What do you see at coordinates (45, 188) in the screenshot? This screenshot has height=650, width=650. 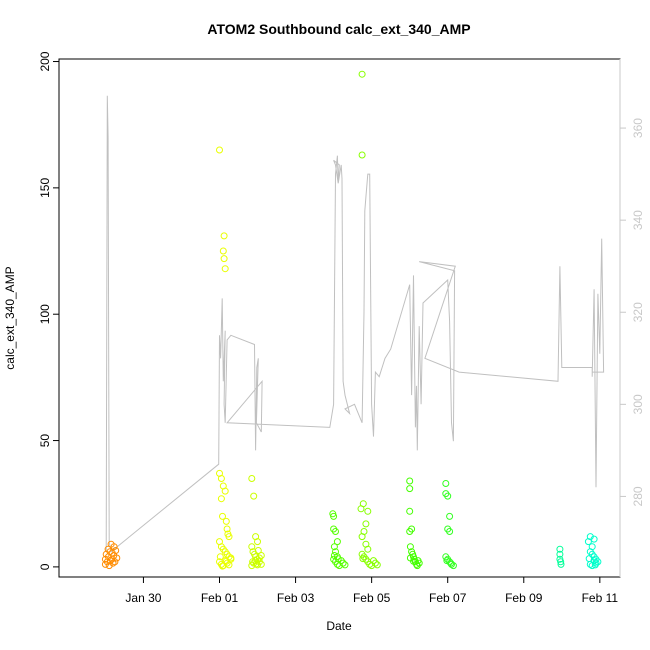 I see `y-tick-label: 150` at bounding box center [45, 188].